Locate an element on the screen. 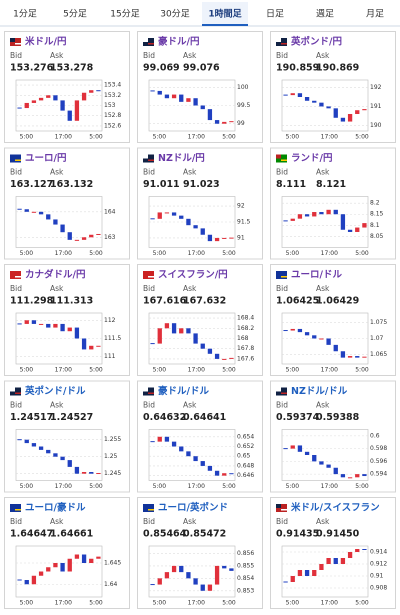 This screenshot has height=615, width=400. pair-name: ユーロ/英ポンド is located at coordinates (193, 508).